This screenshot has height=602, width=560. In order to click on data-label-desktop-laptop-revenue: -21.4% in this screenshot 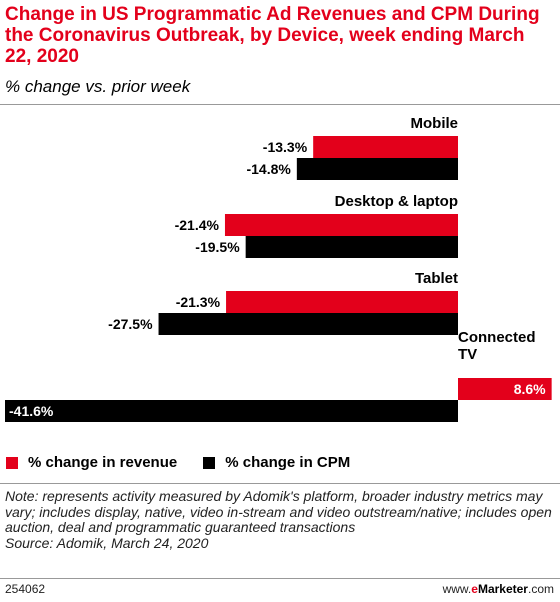, I will do `click(197, 225)`.